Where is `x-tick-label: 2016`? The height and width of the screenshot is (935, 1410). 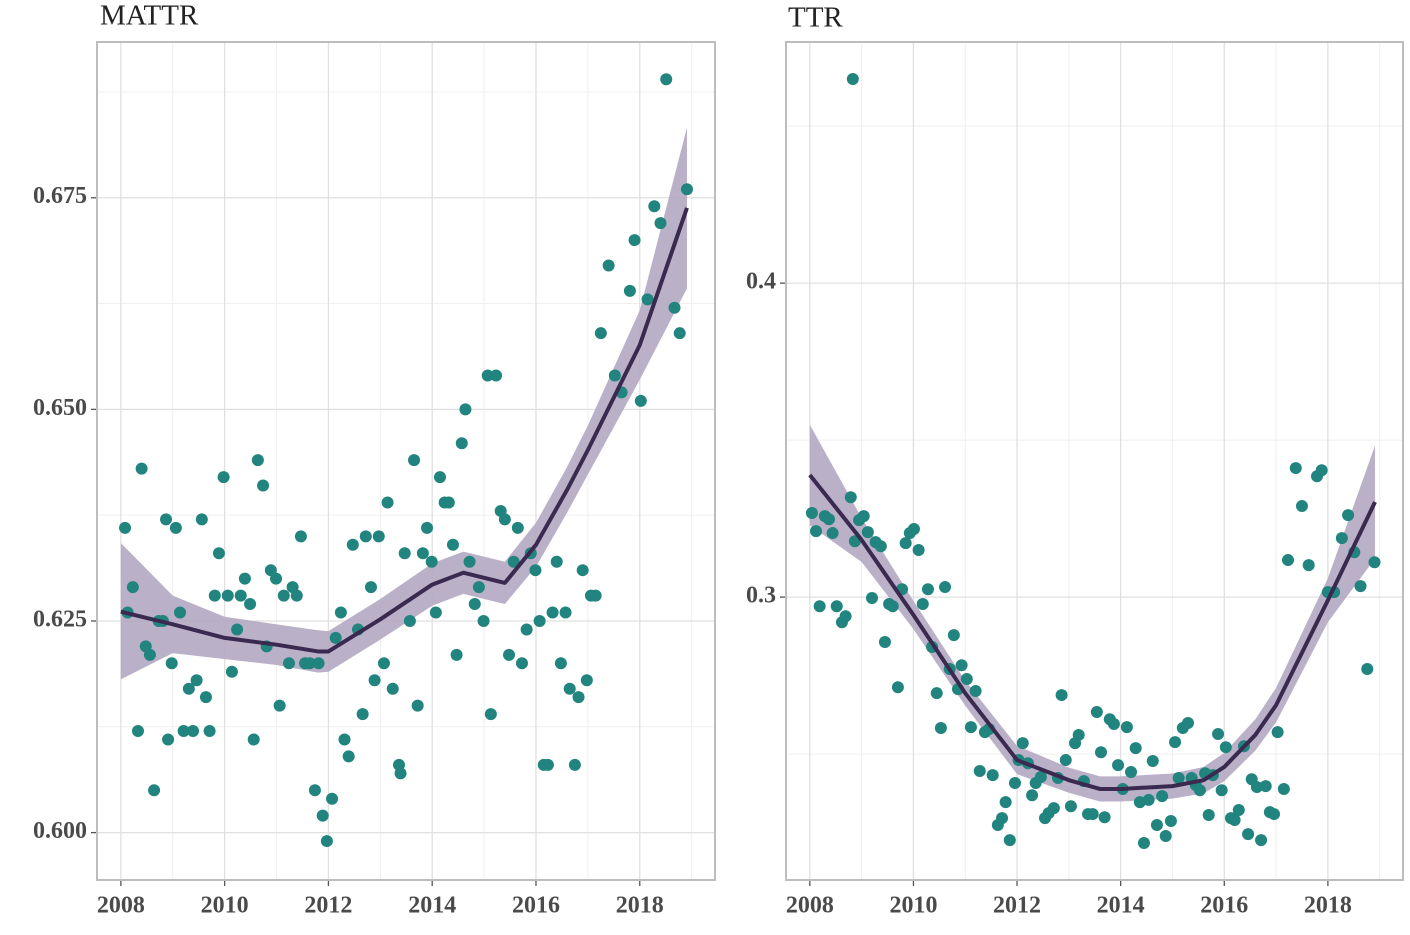 x-tick-label: 2016 is located at coordinates (1224, 906).